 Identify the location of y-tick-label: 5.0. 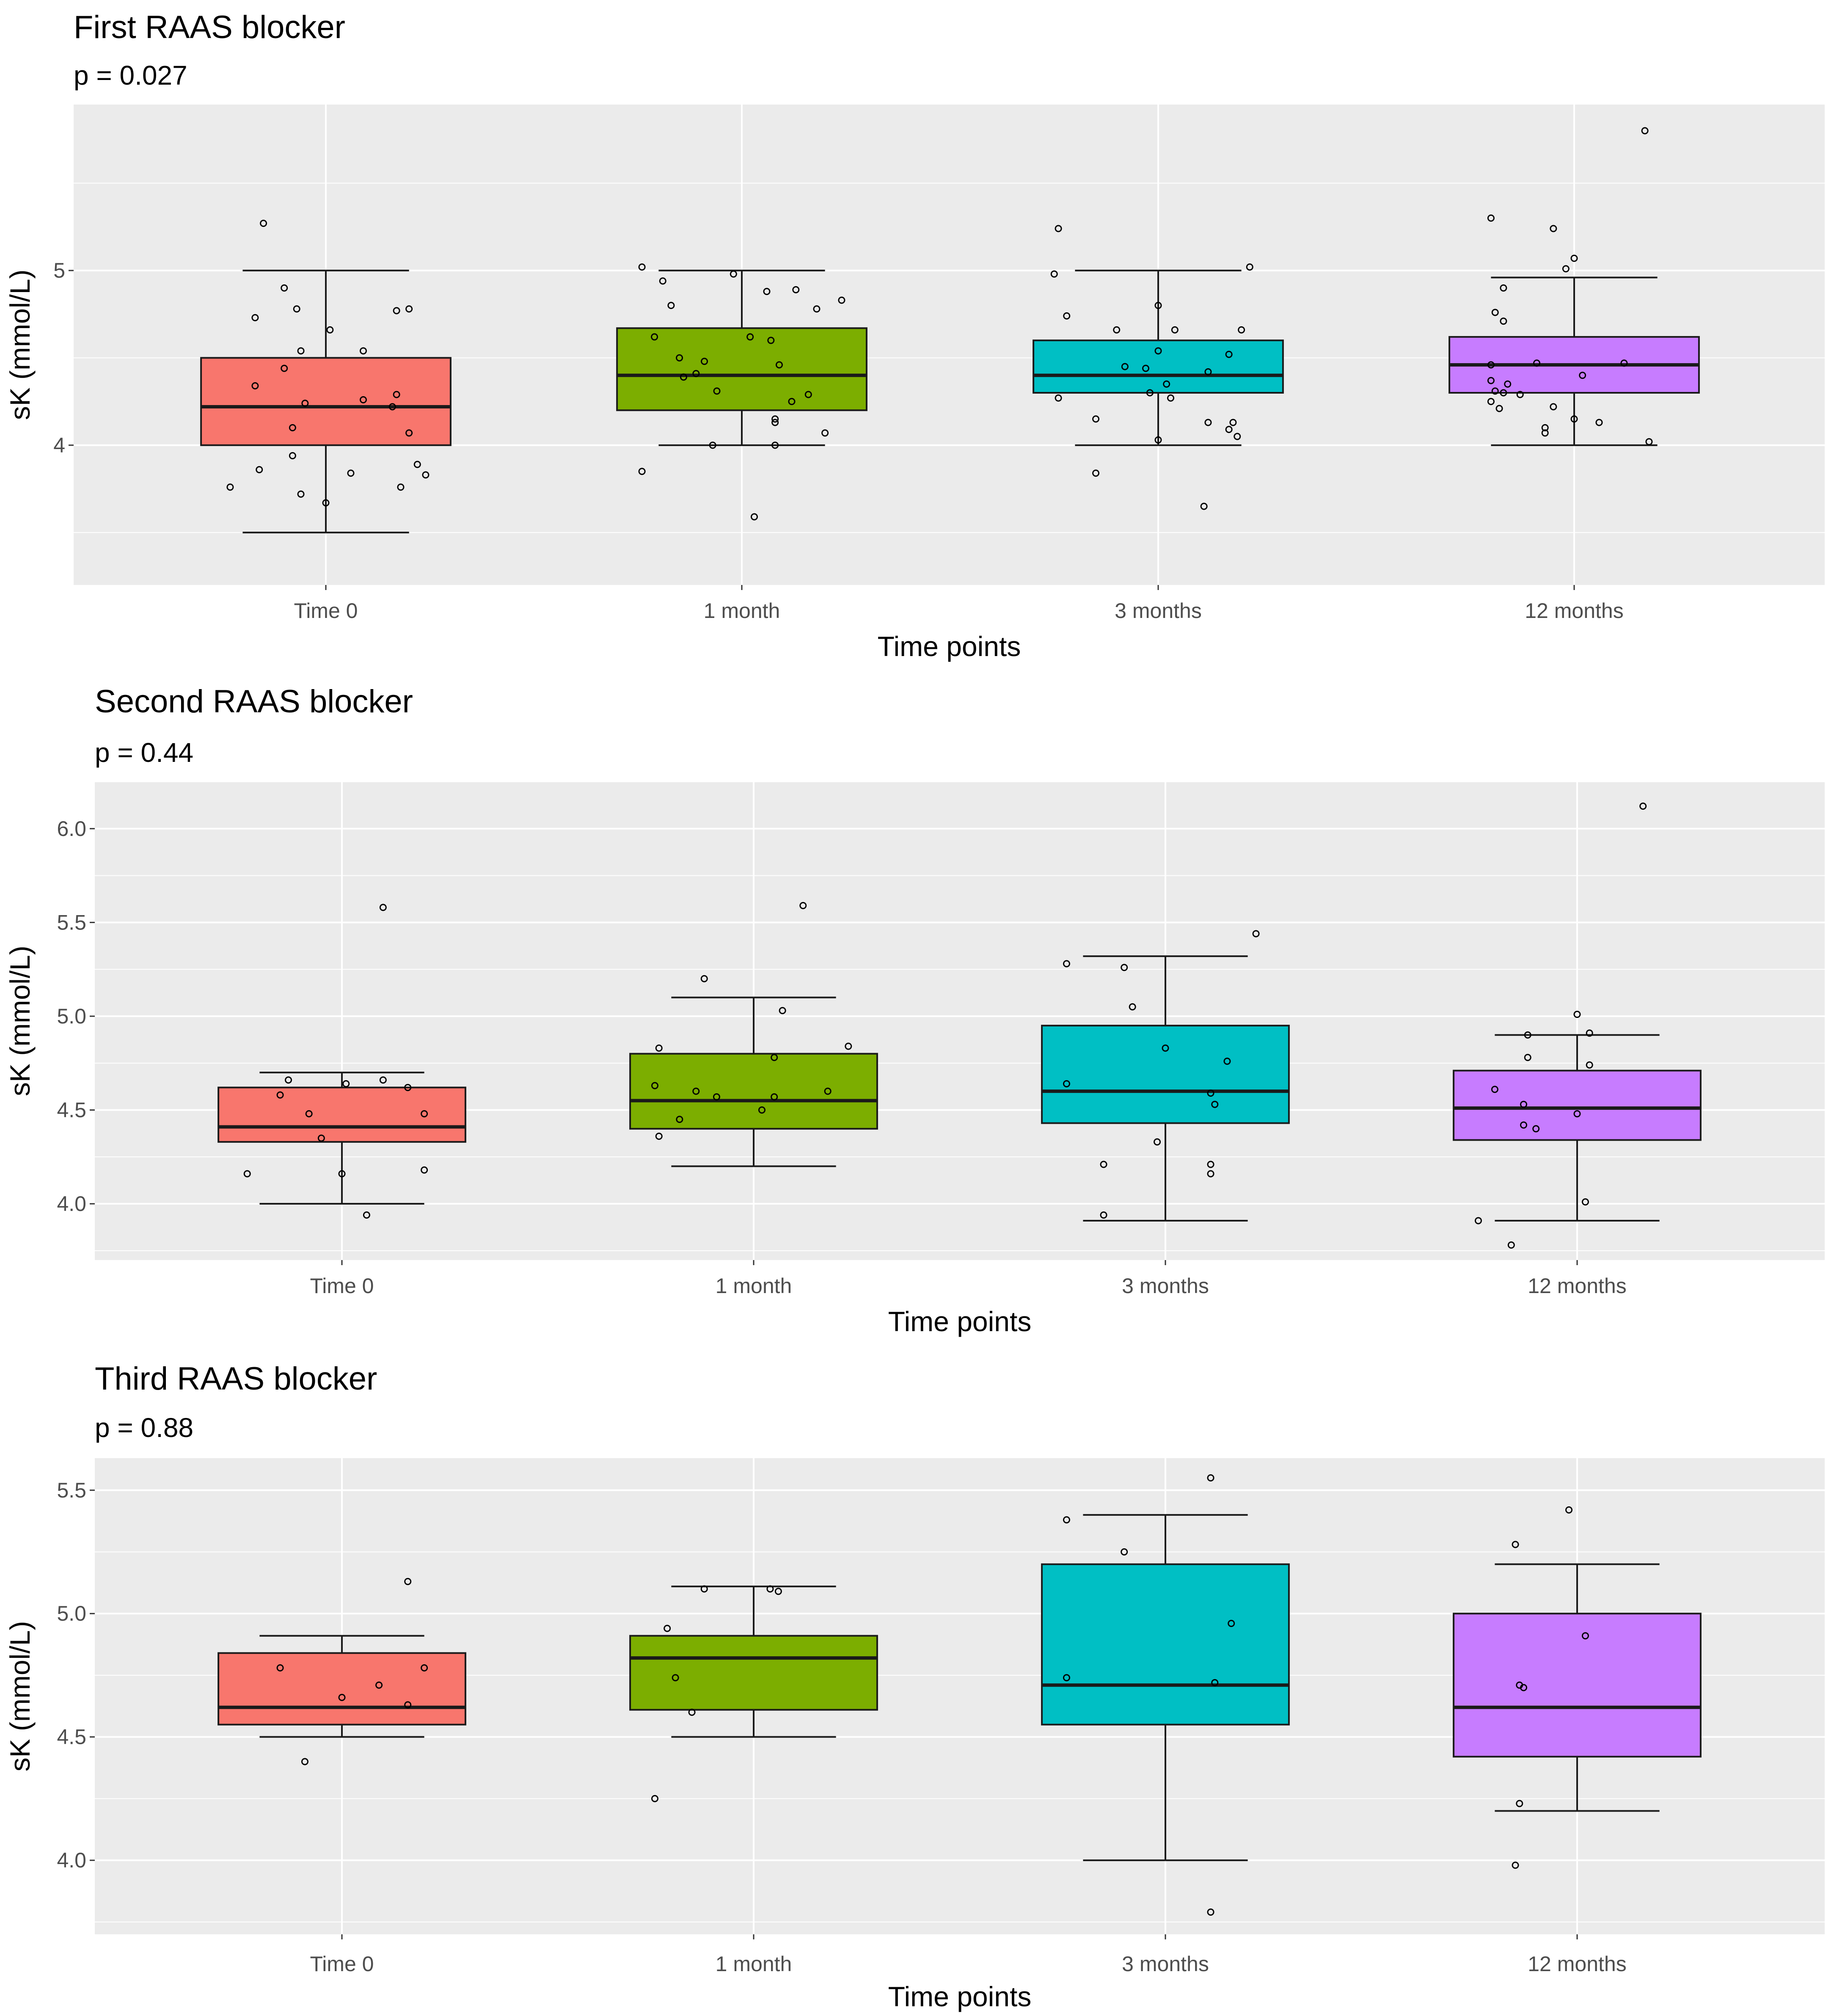
(72, 1614).